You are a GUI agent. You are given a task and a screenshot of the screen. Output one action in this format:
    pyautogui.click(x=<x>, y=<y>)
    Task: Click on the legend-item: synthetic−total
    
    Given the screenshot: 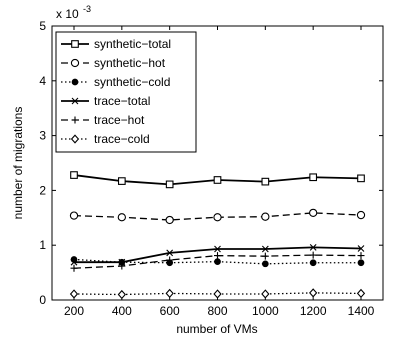 What is the action you would take?
    pyautogui.click(x=116, y=44)
    